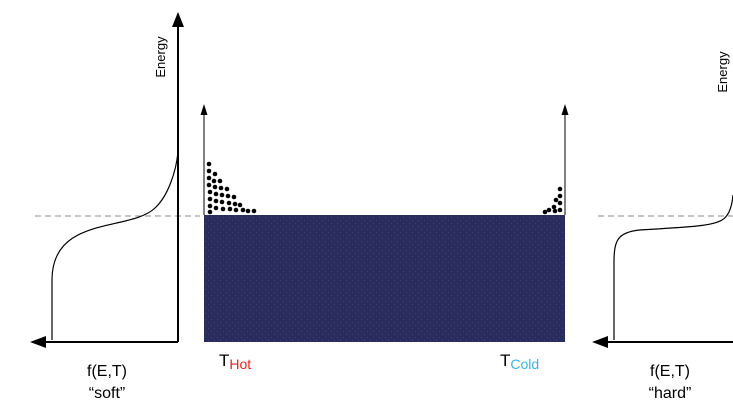  I want to click on cold-electrons, so click(552, 200).